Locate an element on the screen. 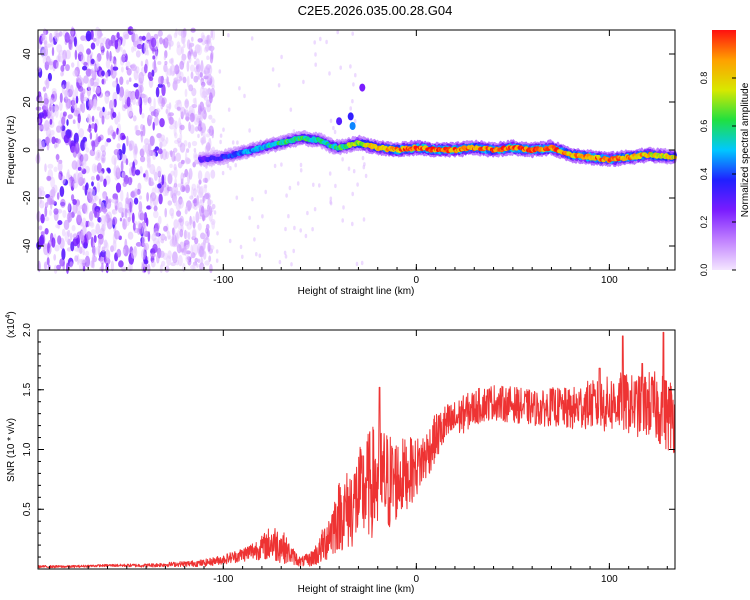 The image size is (750, 600). snr-ylabel: SNR (10 * v/v) is located at coordinates (11, 450).